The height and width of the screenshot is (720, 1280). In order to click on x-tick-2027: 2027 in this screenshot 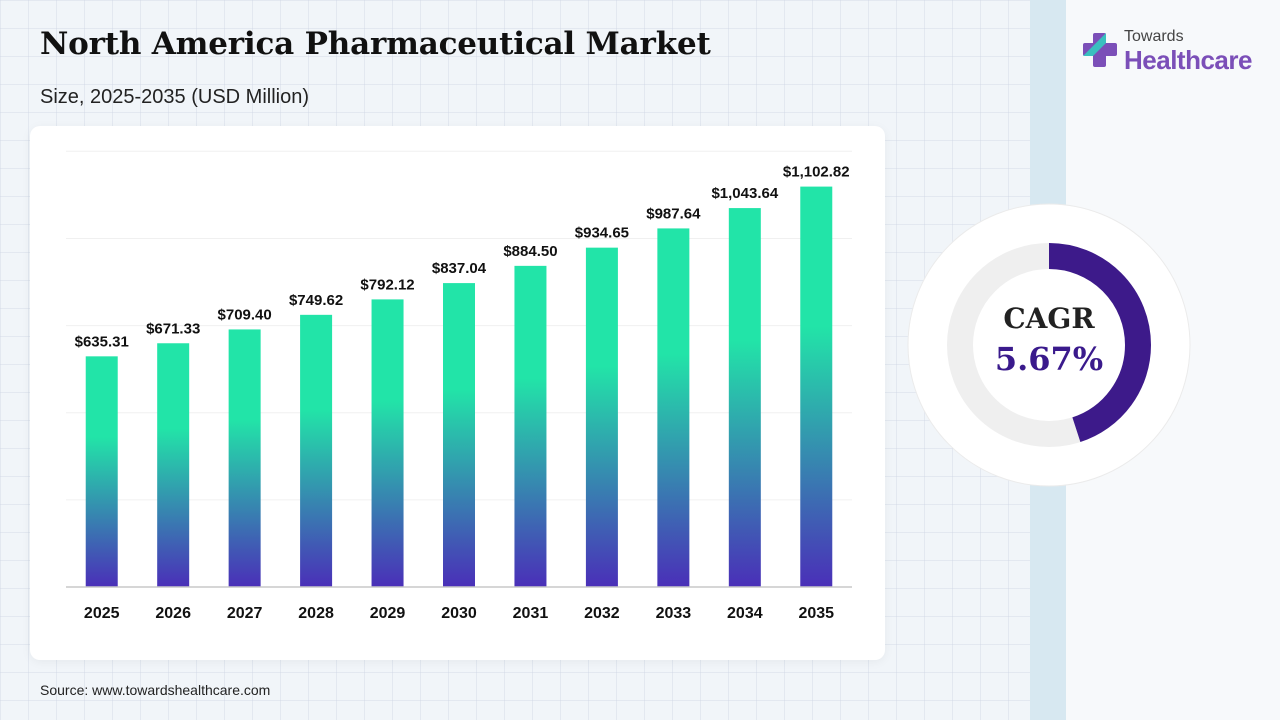, I will do `click(245, 613)`.